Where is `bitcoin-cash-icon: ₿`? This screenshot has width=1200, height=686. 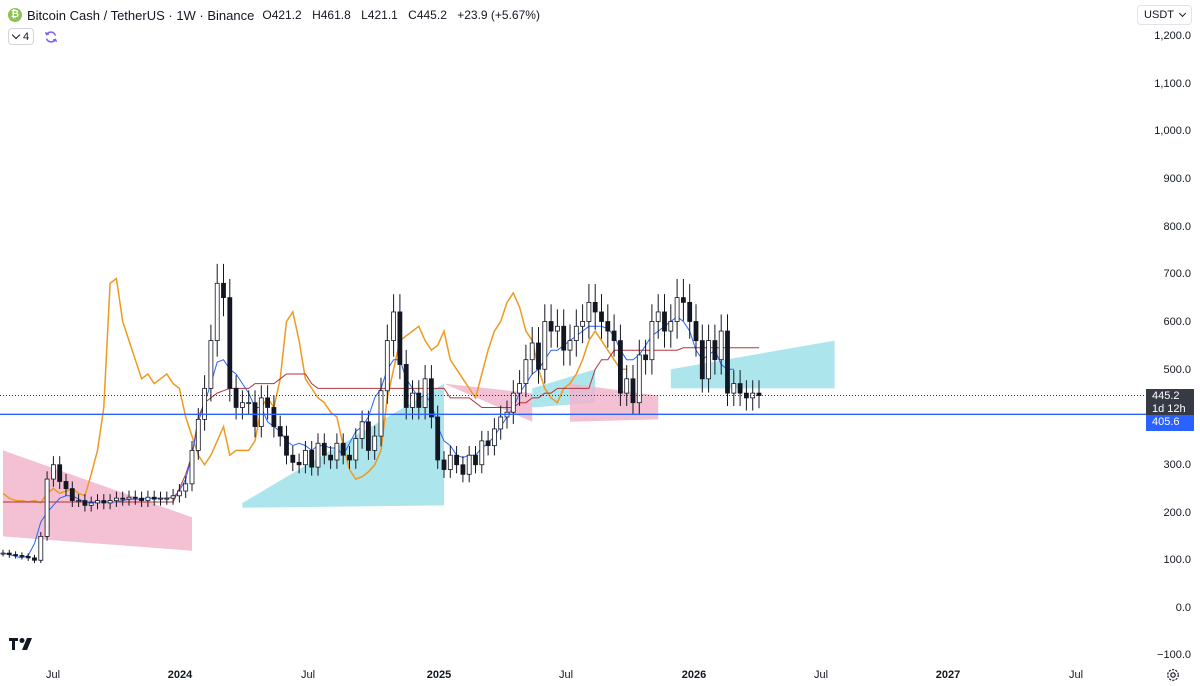
bitcoin-cash-icon: ₿ is located at coordinates (15, 15).